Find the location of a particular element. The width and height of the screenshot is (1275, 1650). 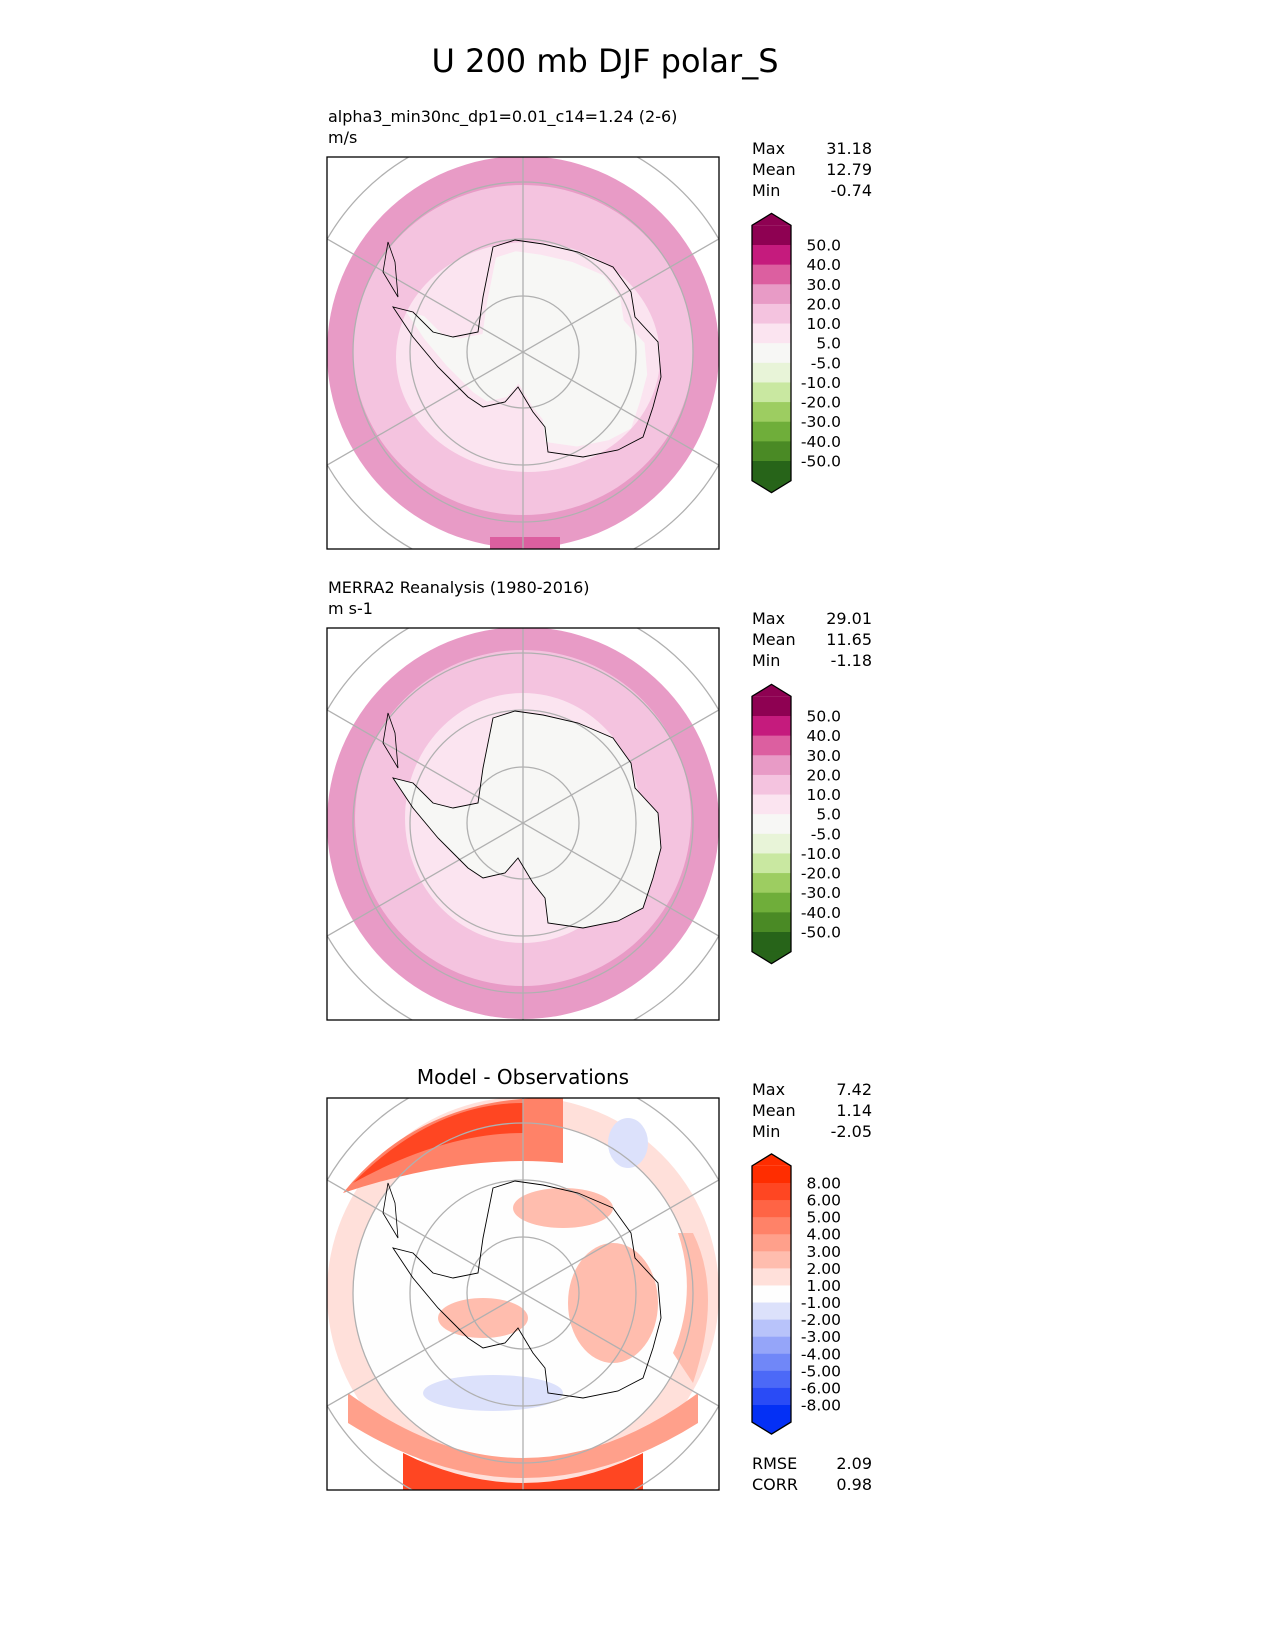

panel3-min-value: -2.05 is located at coordinates (851, 1131).